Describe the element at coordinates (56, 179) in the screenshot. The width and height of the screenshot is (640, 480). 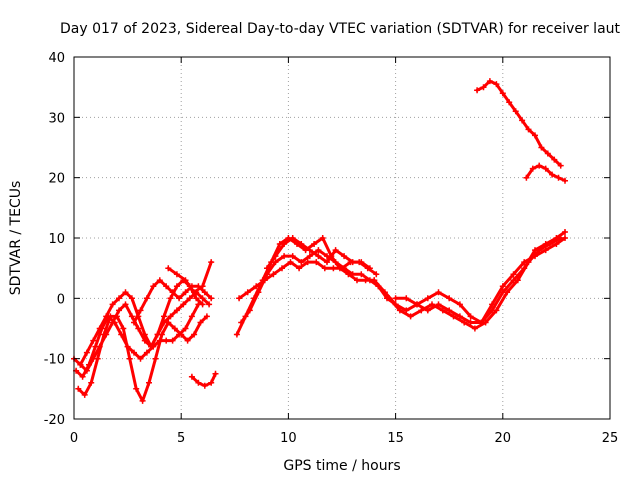
I see `y-tick-label: 20` at that location.